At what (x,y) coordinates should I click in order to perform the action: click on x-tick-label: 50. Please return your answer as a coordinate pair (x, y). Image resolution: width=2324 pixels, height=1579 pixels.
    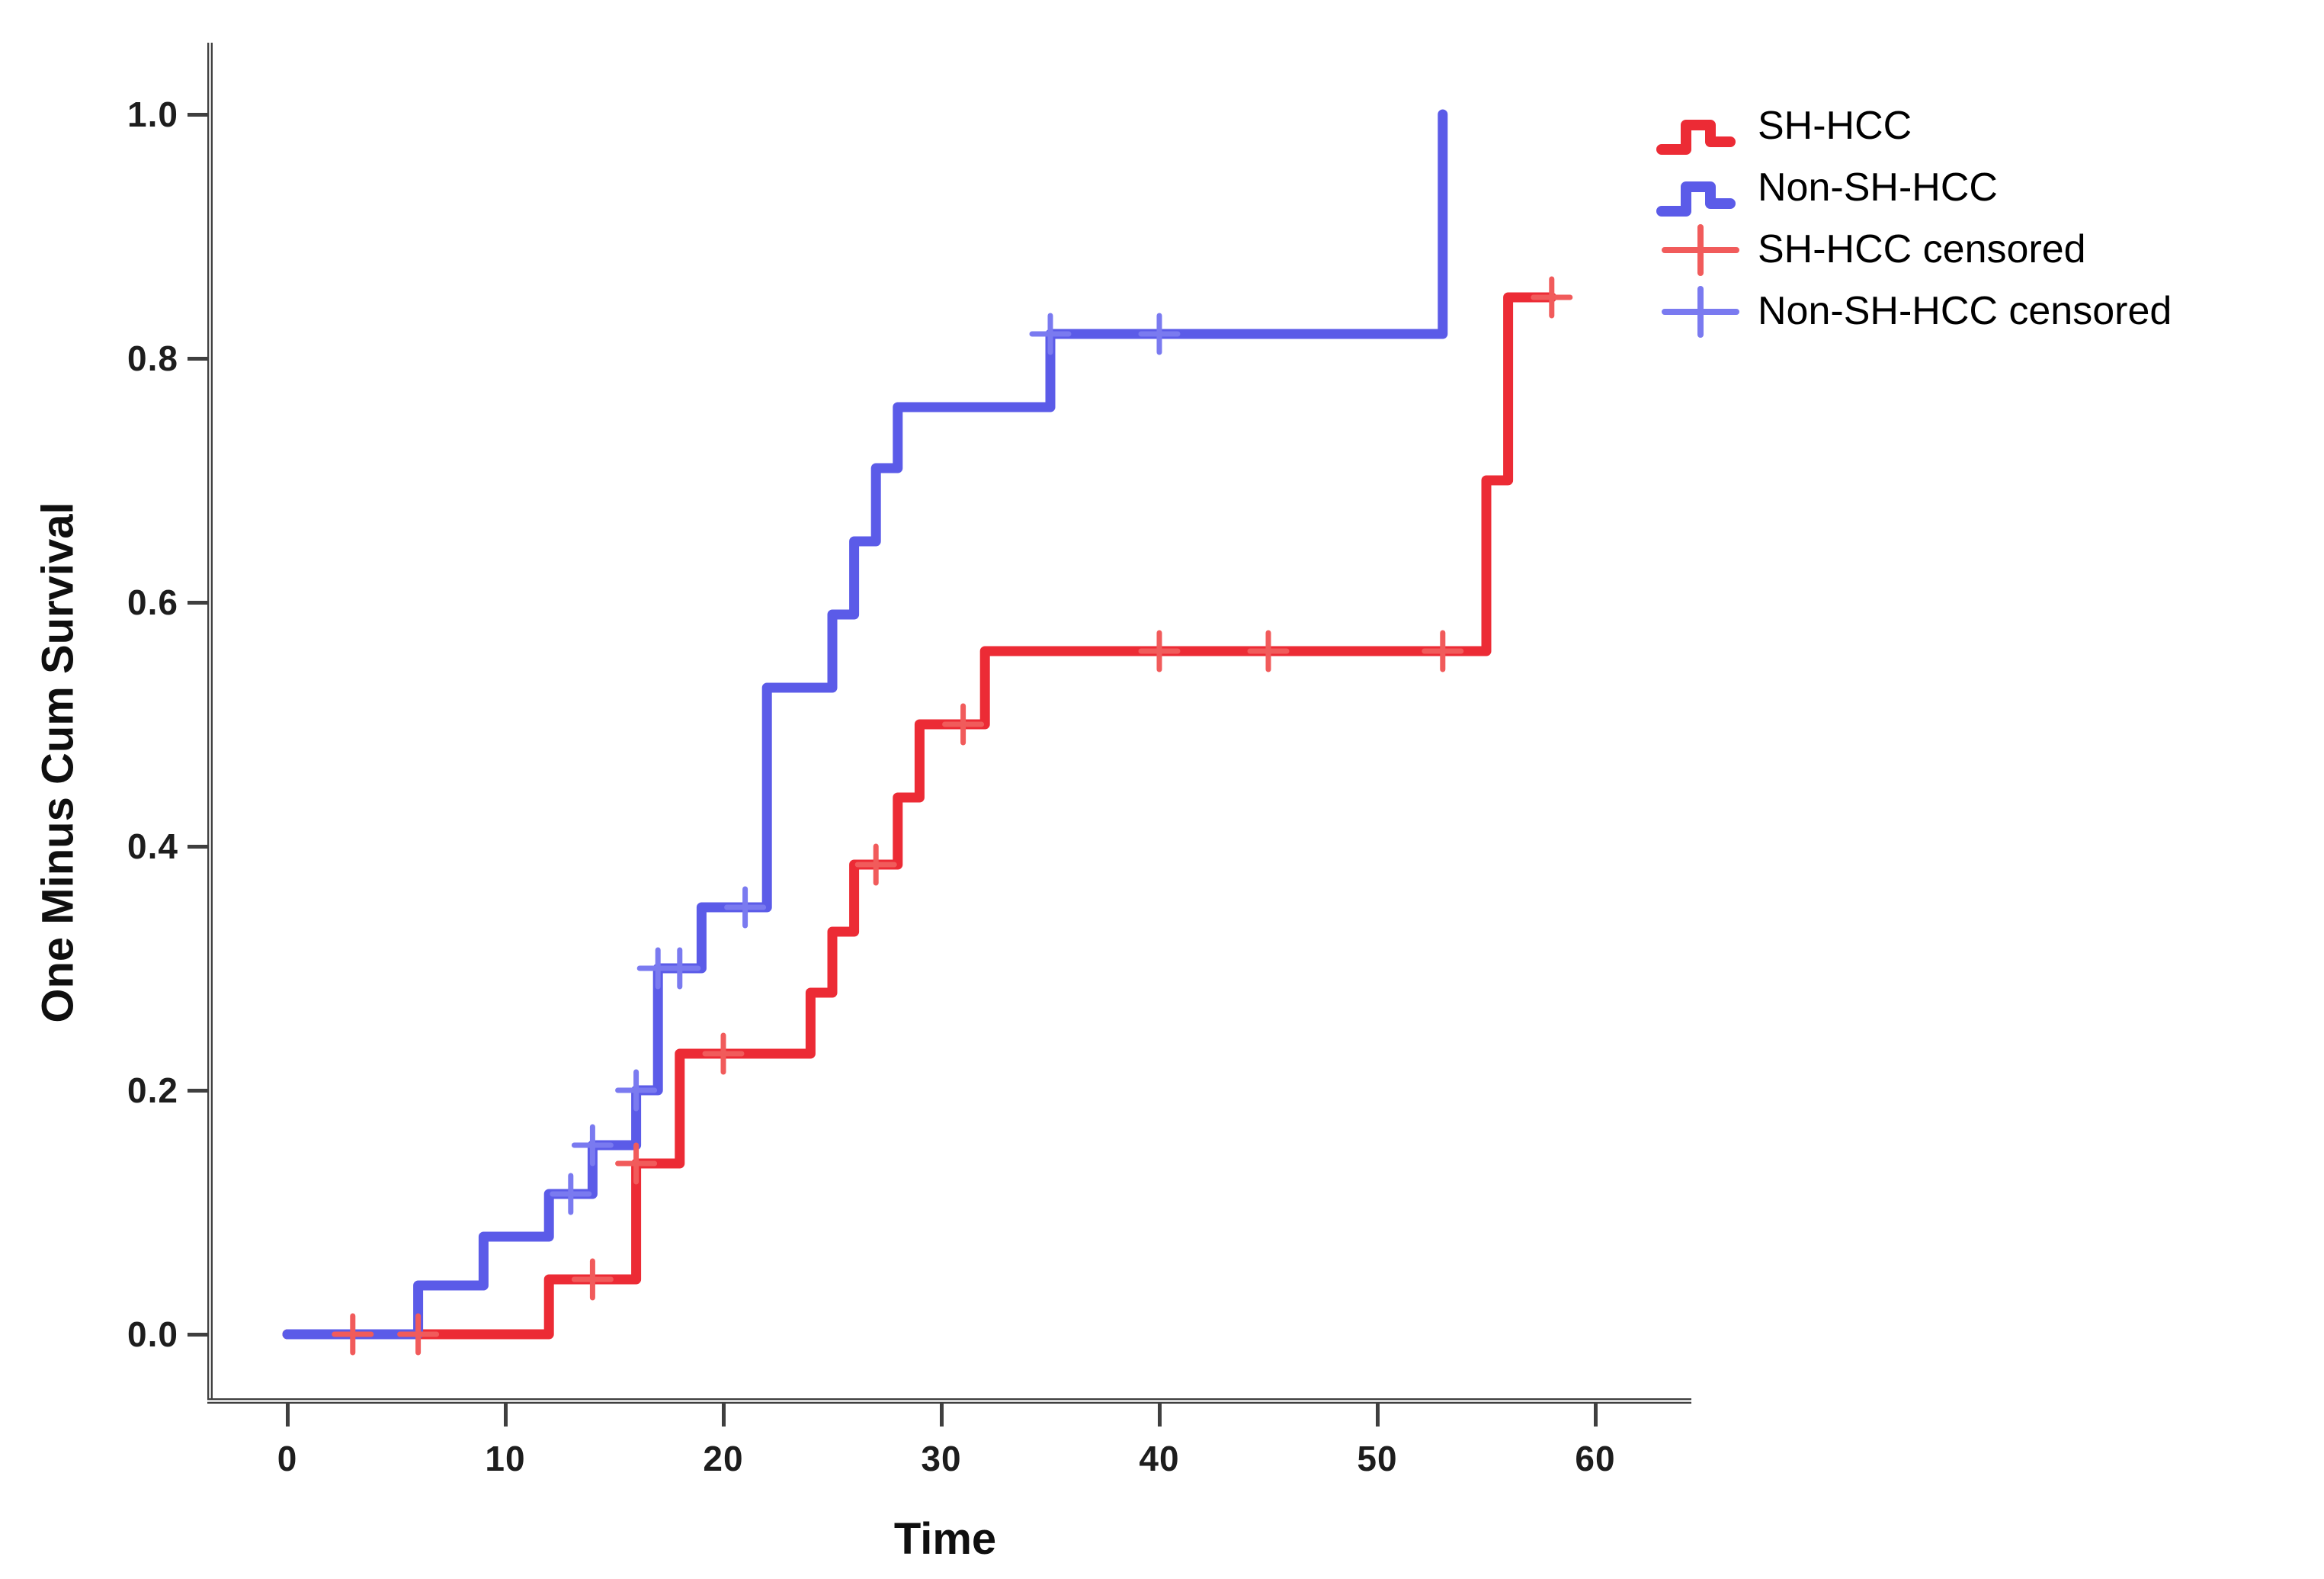
    Looking at the image, I should click on (1377, 1458).